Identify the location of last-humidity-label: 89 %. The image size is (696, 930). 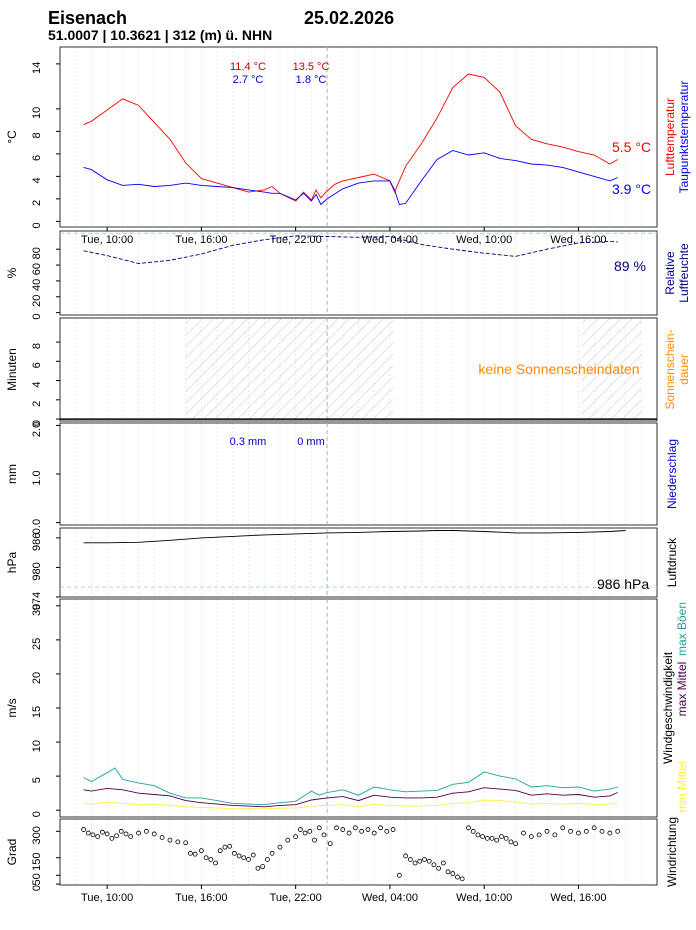
(630, 266).